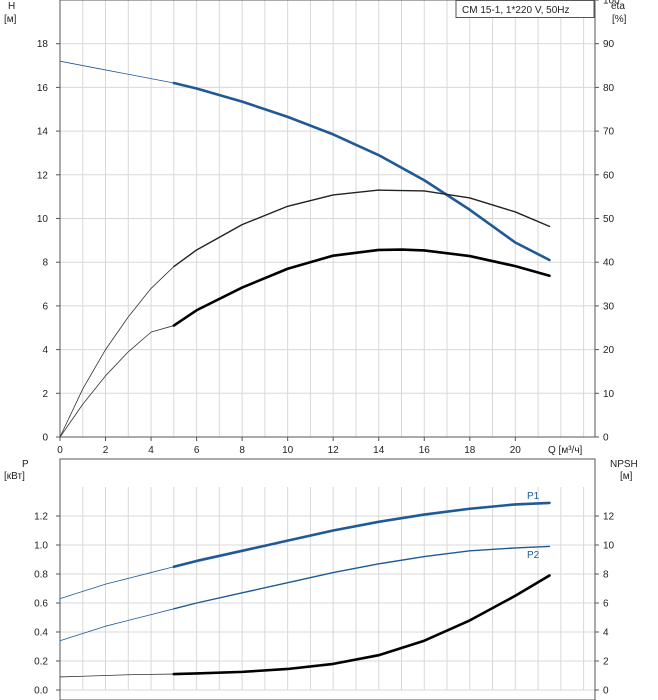  Describe the element at coordinates (609, 175) in the screenshot. I see `y-right-tick-label: 60` at that location.